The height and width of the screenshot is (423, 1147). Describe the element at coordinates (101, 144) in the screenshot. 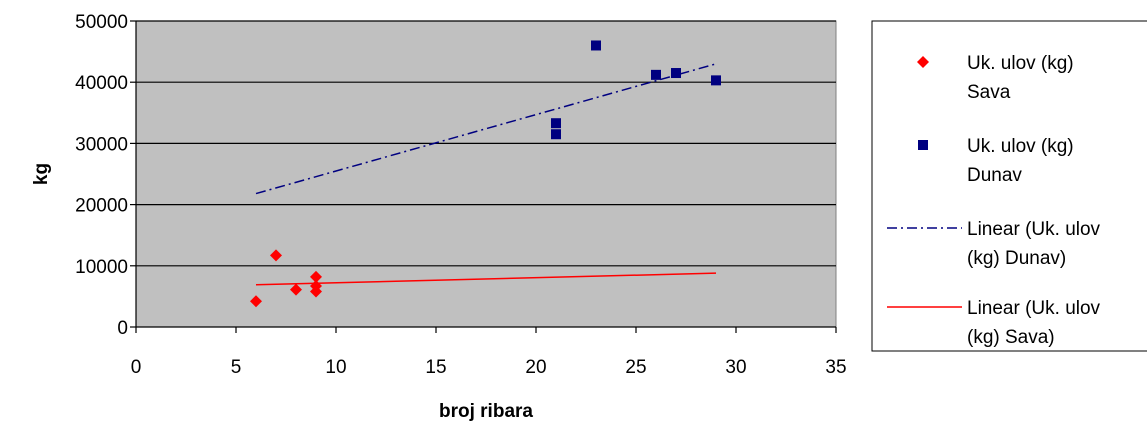

I see `y-tick-label: 30000` at that location.